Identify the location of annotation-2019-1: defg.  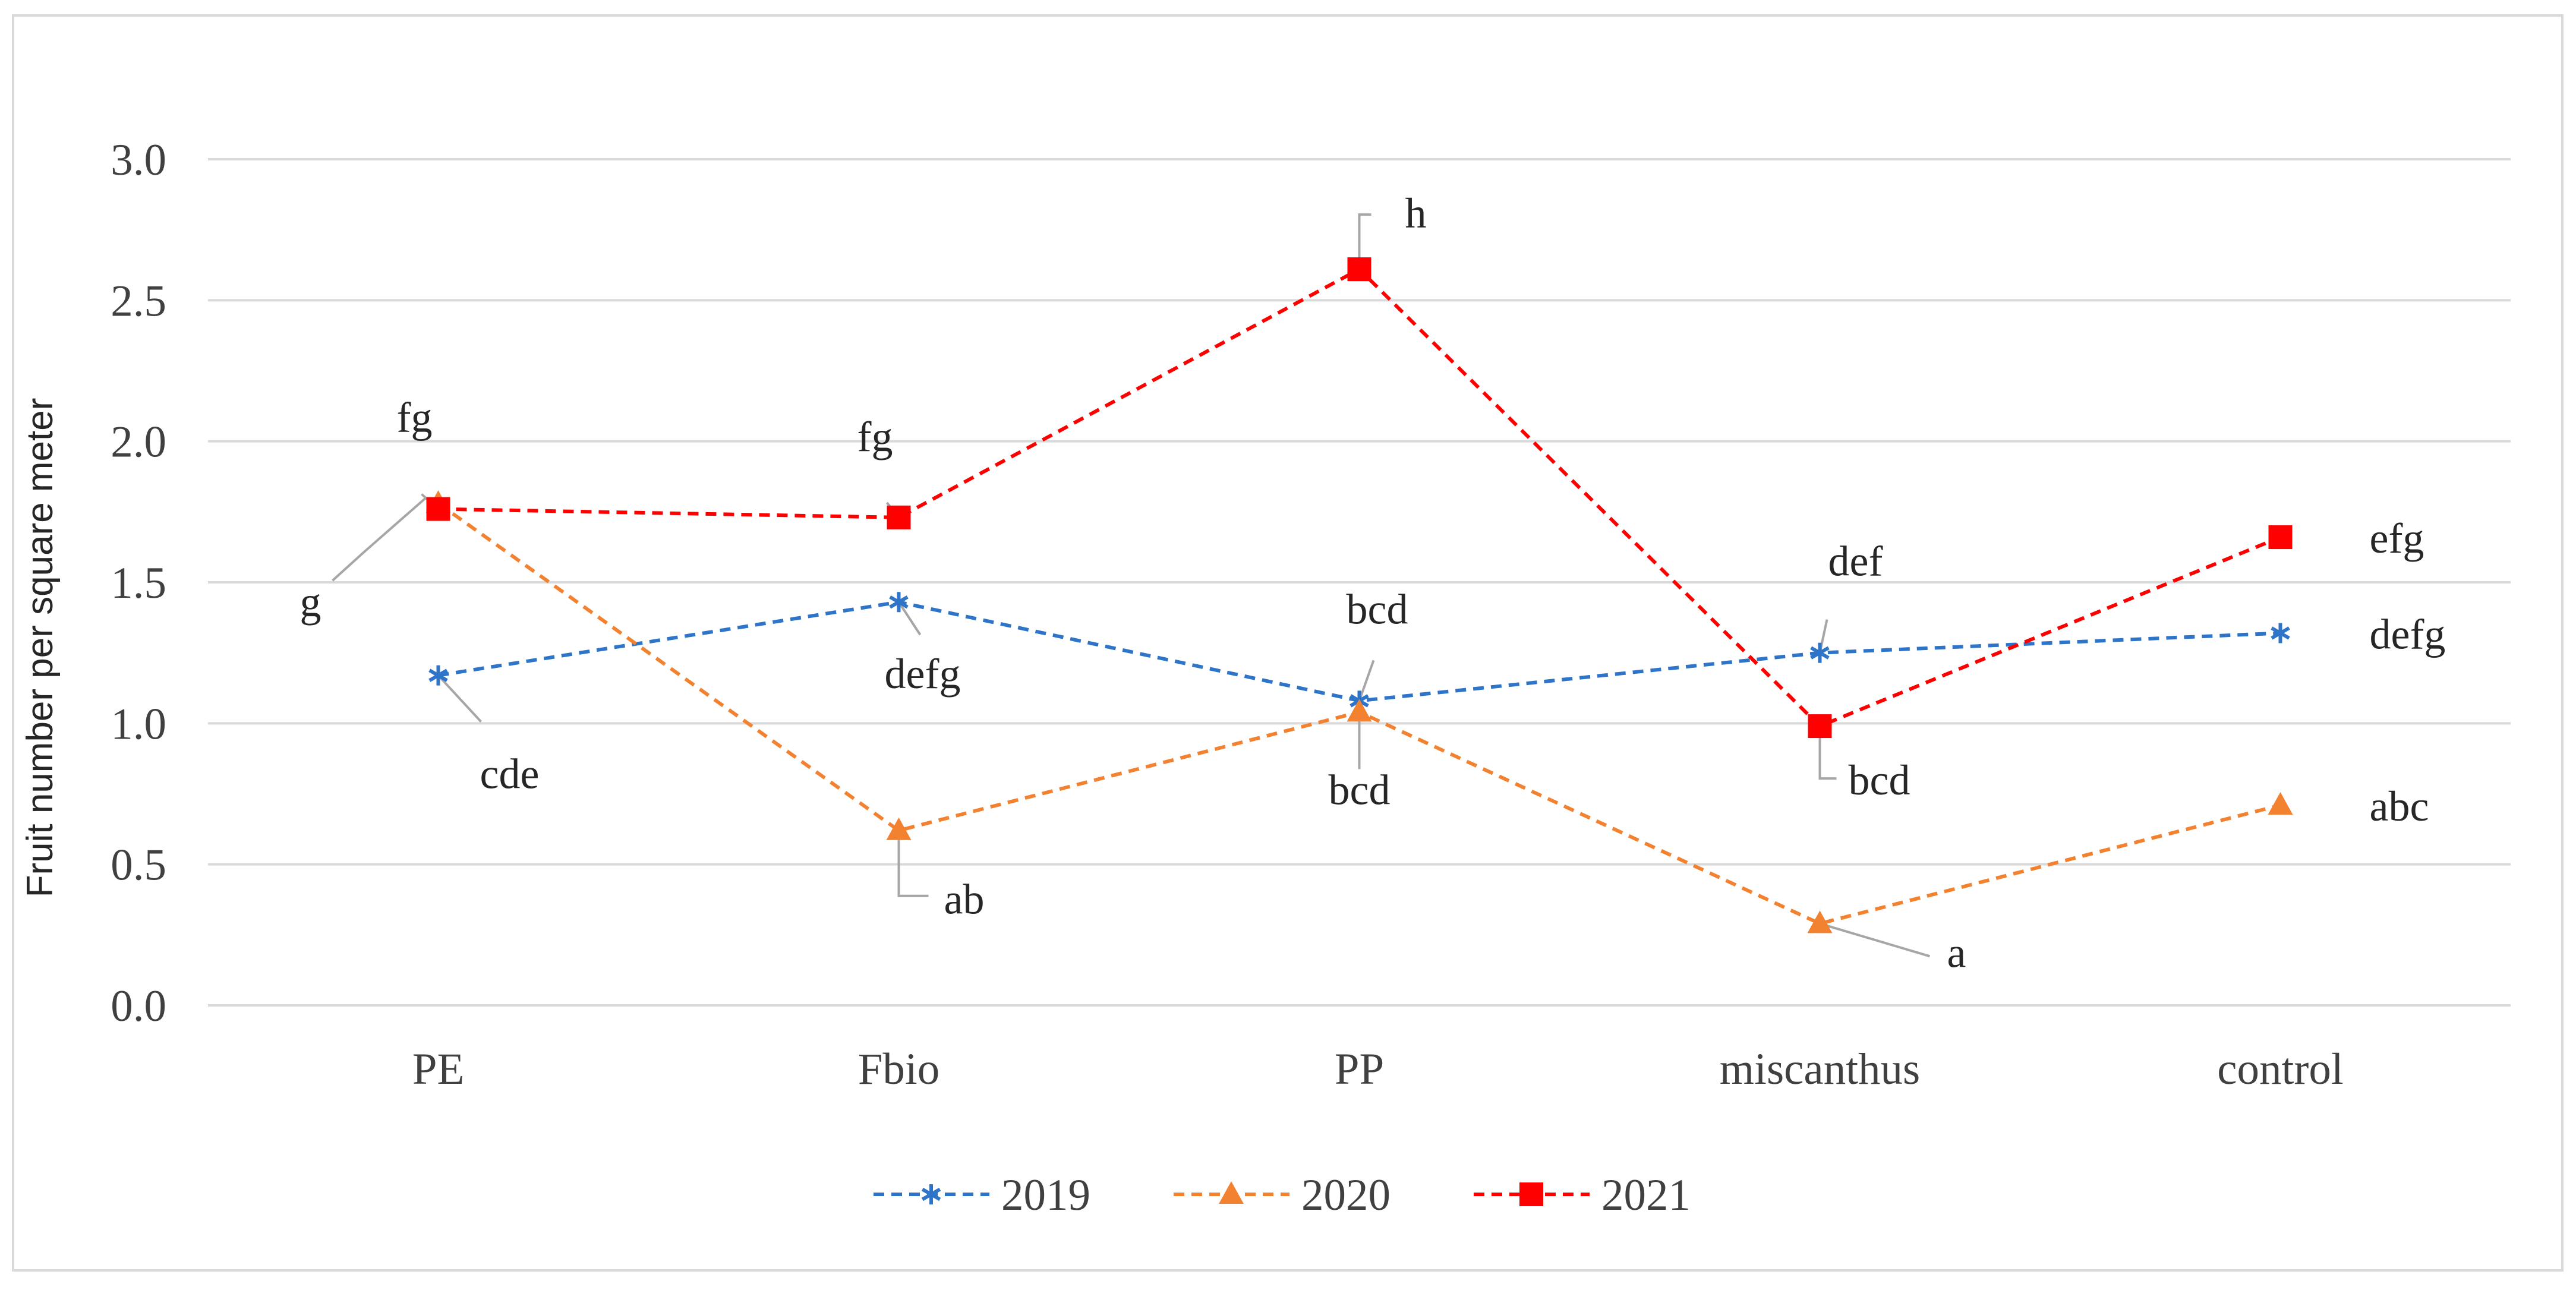
(923, 674).